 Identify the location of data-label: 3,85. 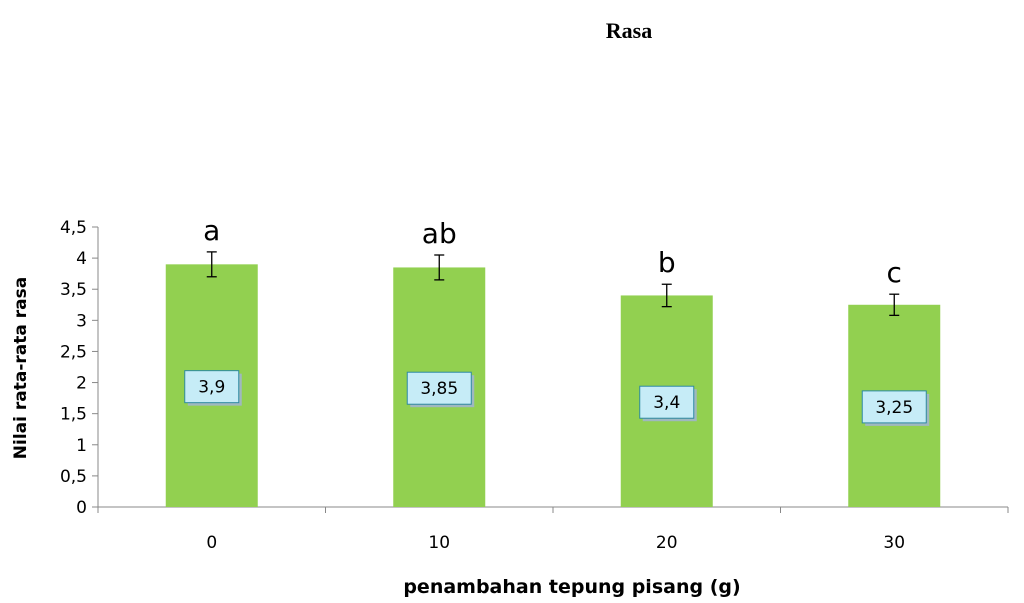
(439, 389).